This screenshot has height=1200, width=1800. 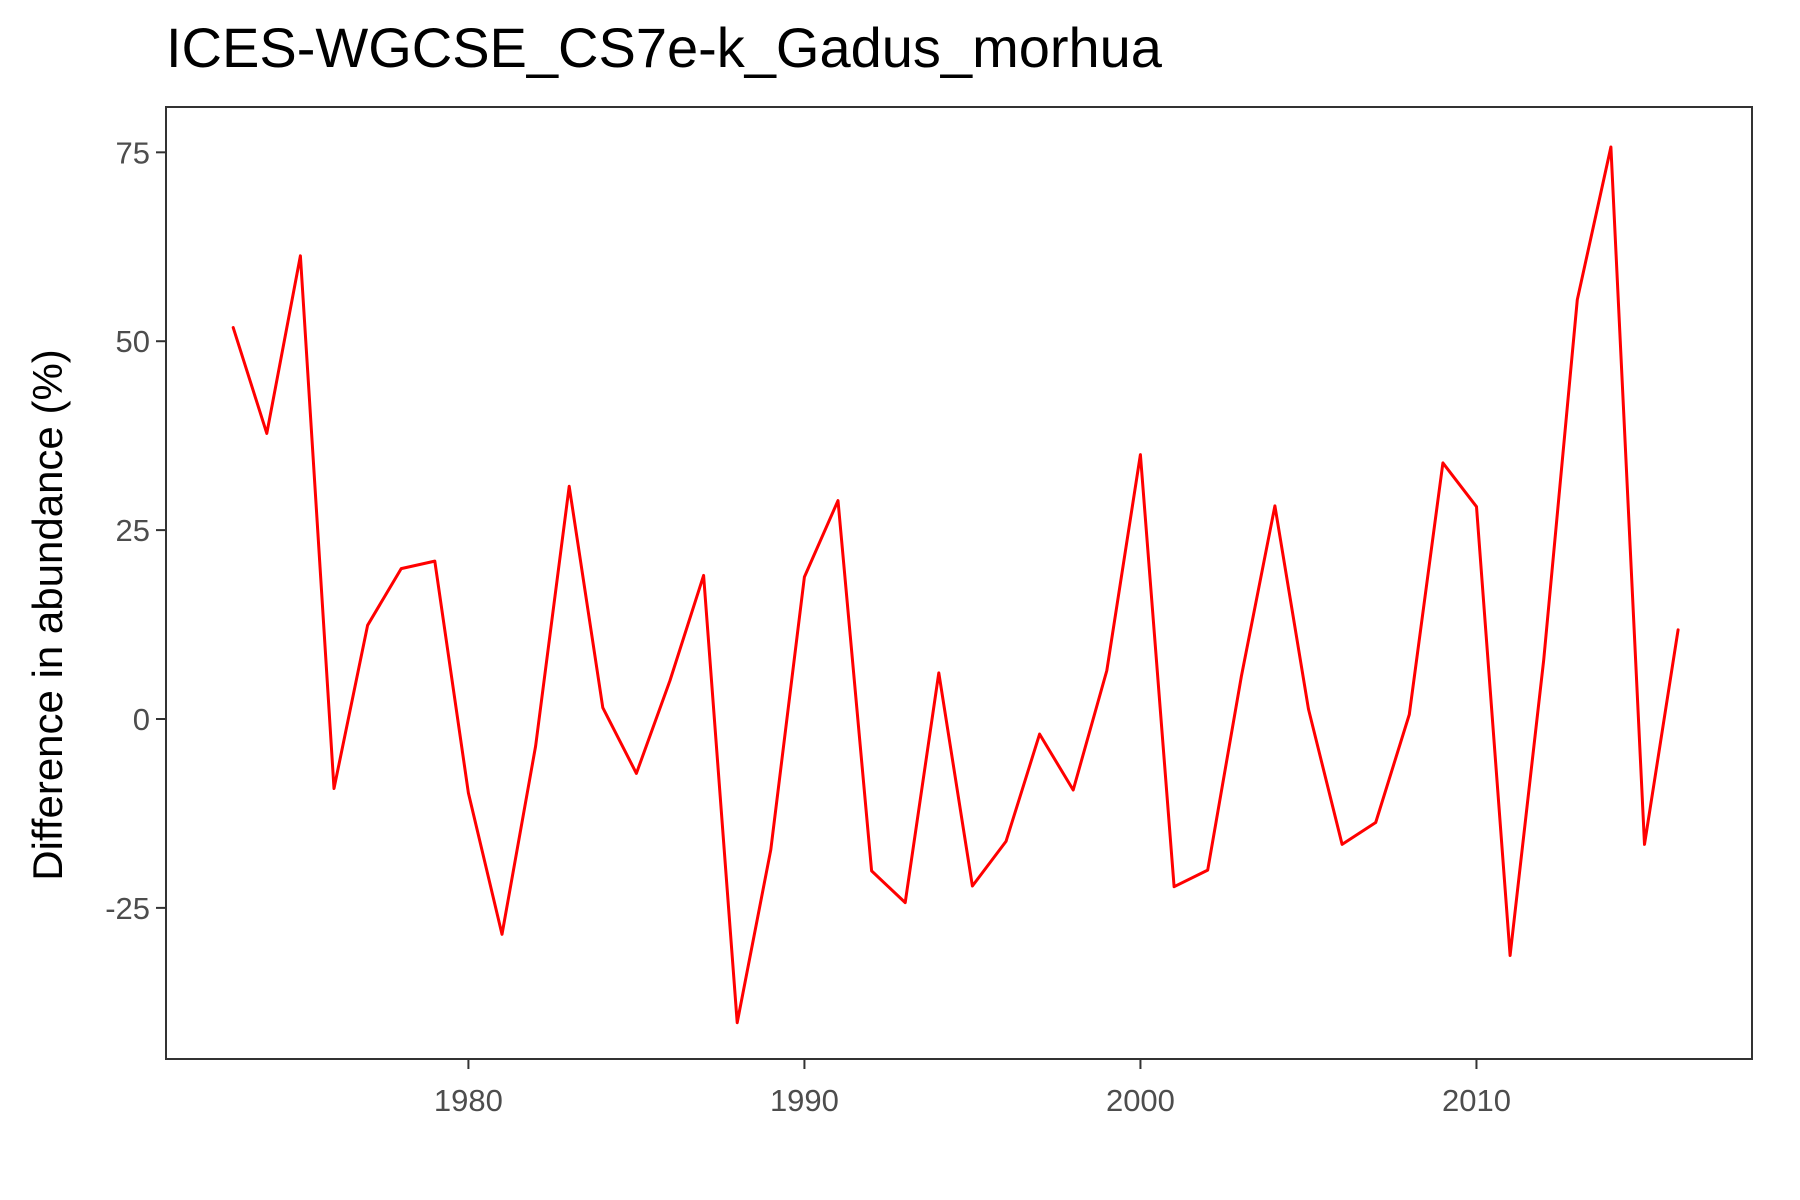 I want to click on y-tick-label: 50, so click(x=133, y=341).